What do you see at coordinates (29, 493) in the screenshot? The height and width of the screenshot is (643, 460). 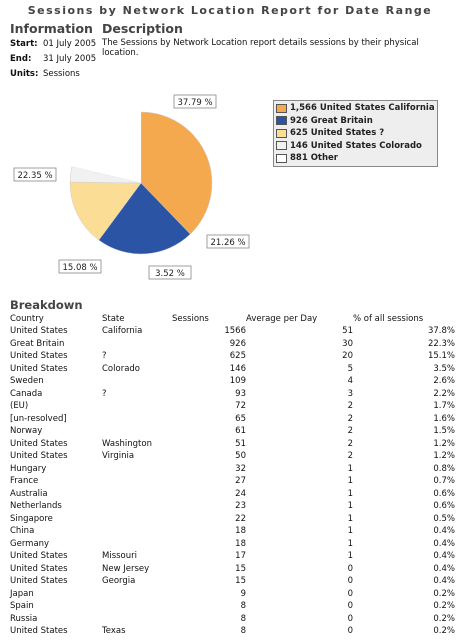 I see `country-cell: Australia` at bounding box center [29, 493].